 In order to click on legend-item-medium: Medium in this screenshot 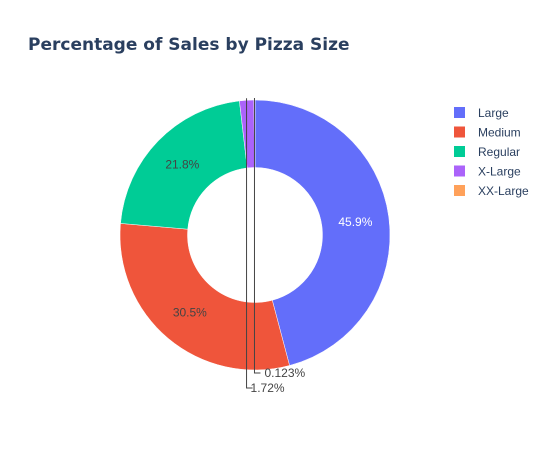, I will do `click(487, 133)`.